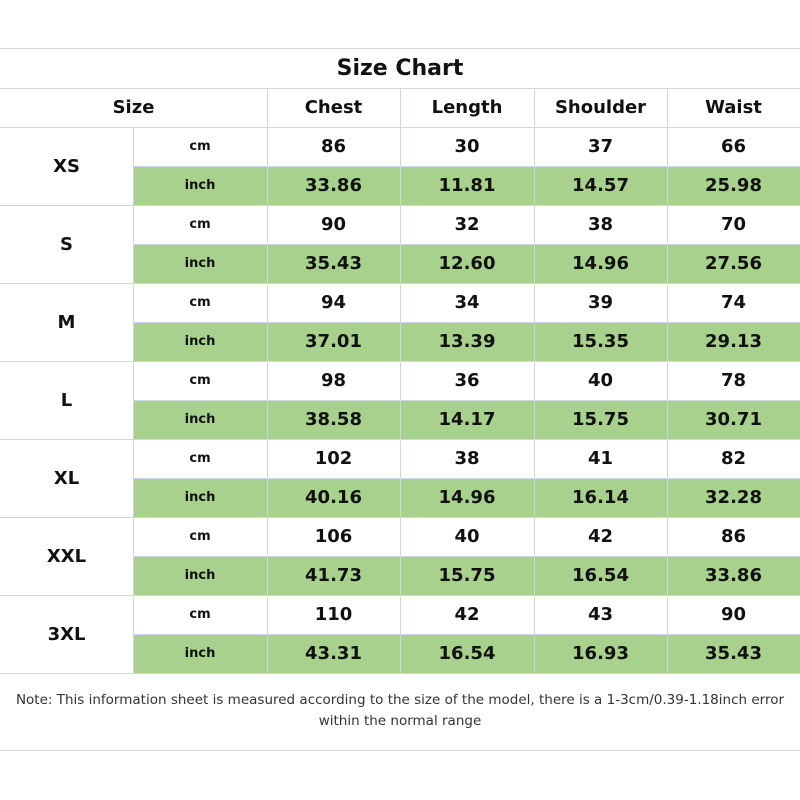 The height and width of the screenshot is (800, 800). Describe the element at coordinates (66, 478) in the screenshot. I see `size-label: XL` at that location.